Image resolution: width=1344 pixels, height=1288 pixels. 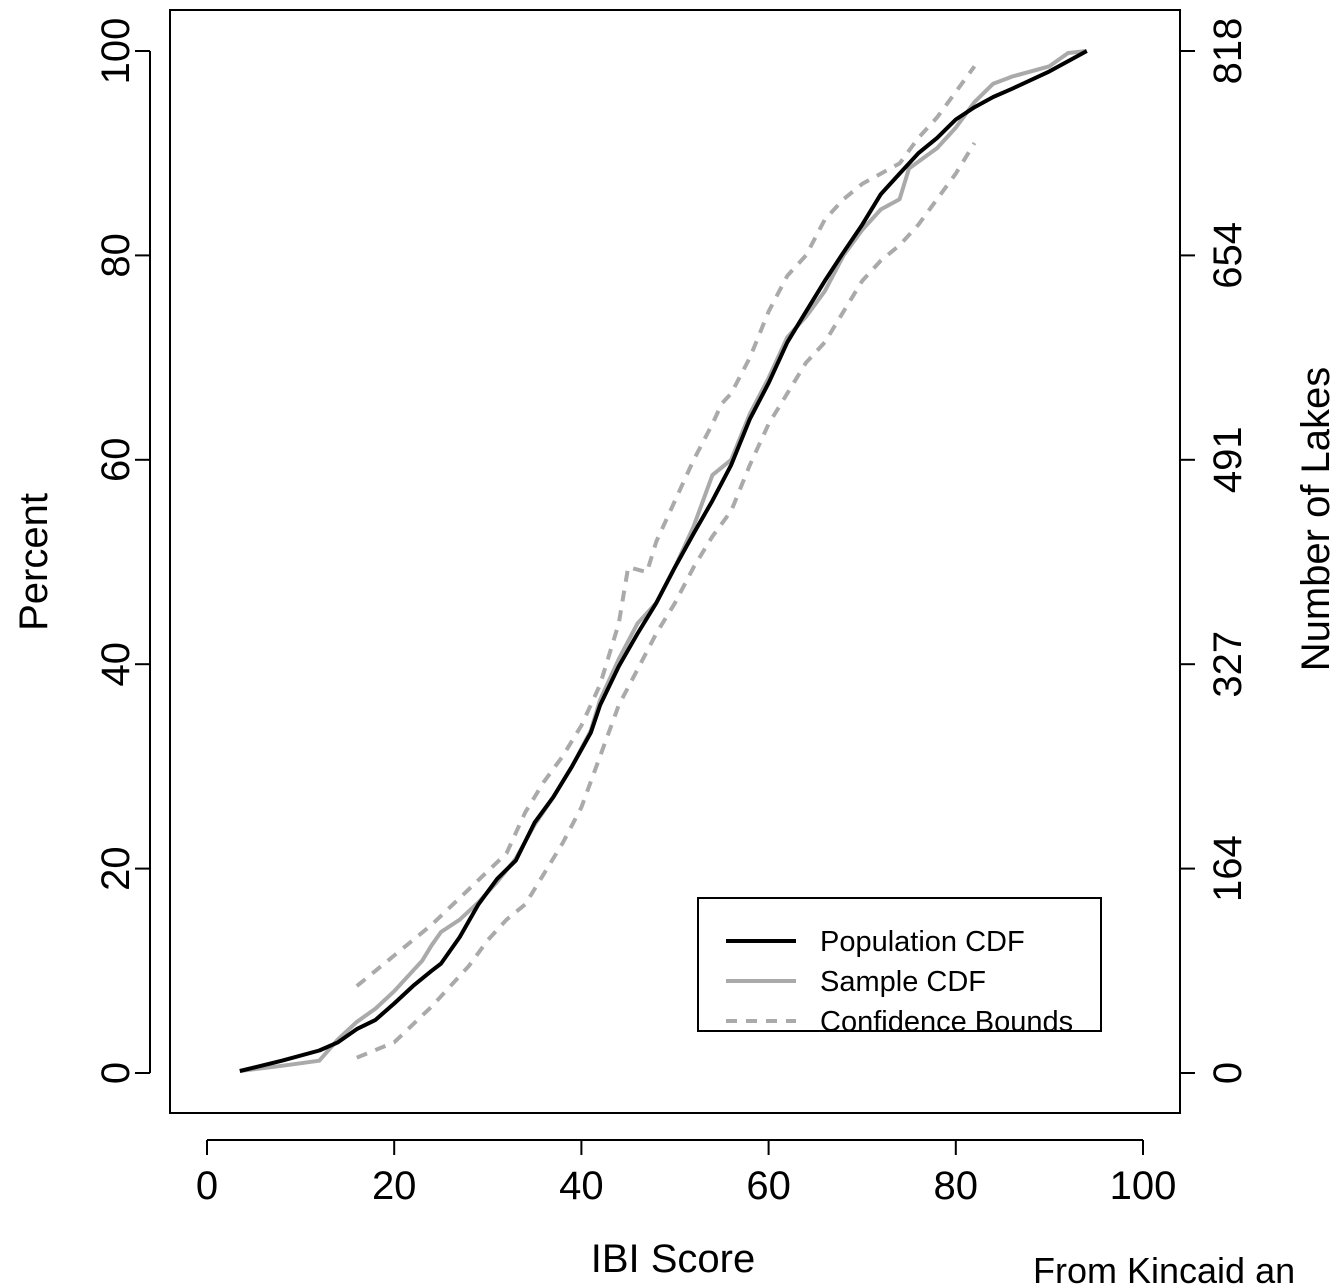 I want to click on x-tick-label: 100, so click(x=1143, y=1186).